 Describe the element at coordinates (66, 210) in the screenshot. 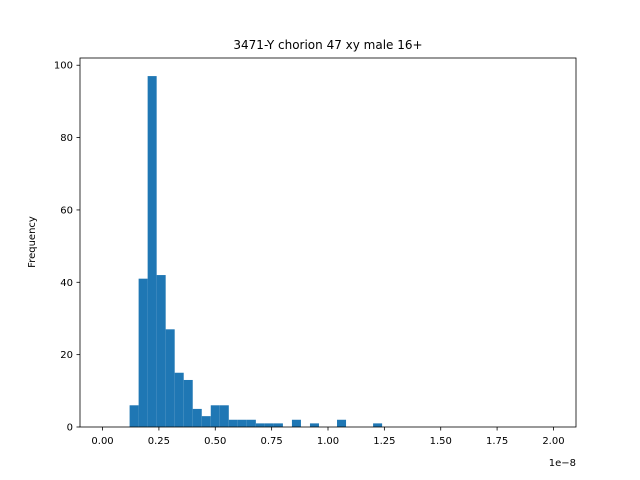

I see `y-tick-label: 60` at that location.